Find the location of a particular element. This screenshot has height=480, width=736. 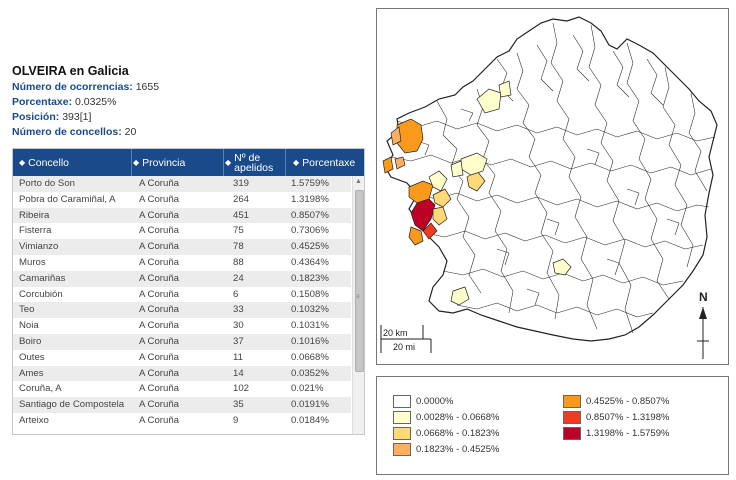

cell-concello: Teo is located at coordinates (27, 310).